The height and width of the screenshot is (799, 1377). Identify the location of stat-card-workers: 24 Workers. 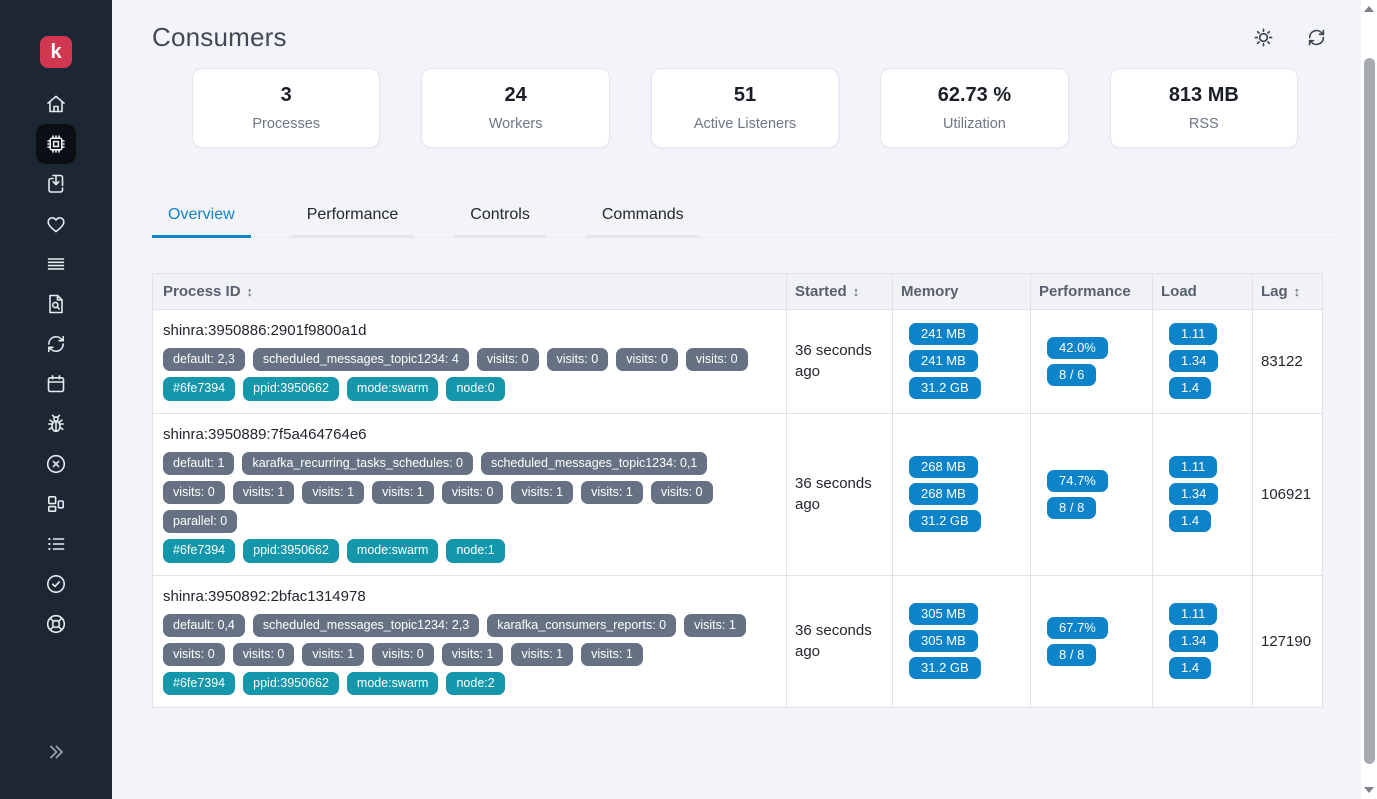
(515, 108).